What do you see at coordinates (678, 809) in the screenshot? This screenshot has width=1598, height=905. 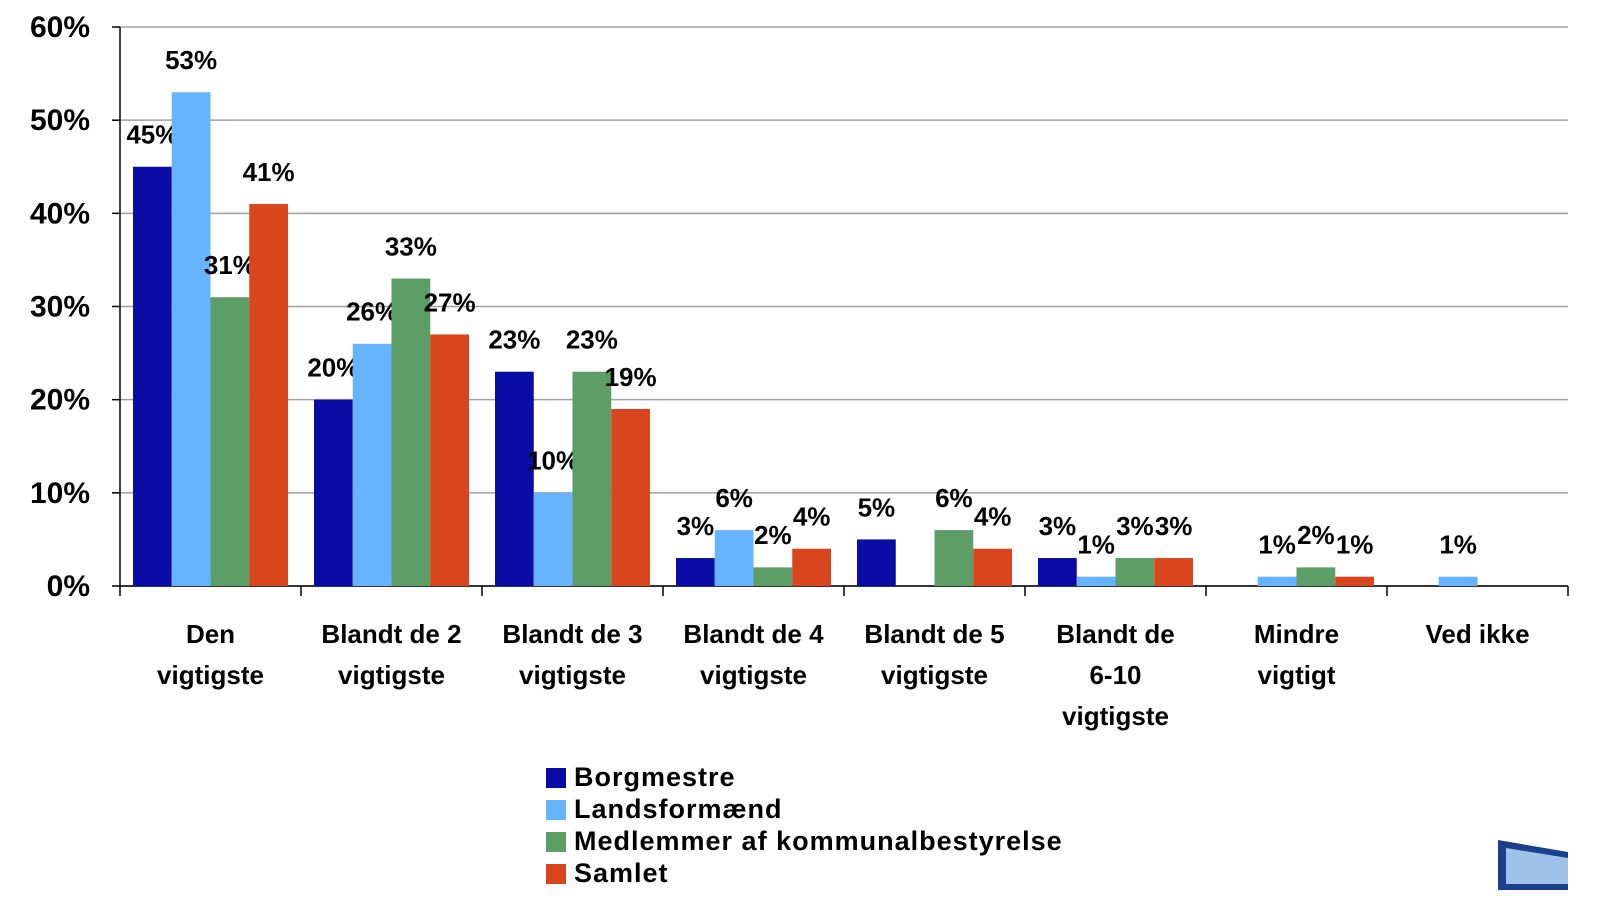 I see `legend-label: Landsformænd` at bounding box center [678, 809].